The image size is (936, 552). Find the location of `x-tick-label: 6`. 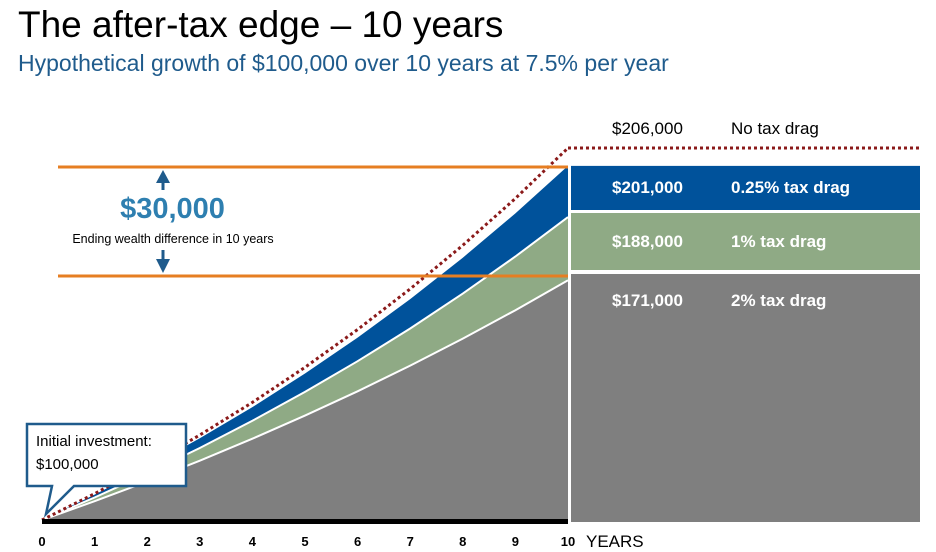

x-tick-label: 6 is located at coordinates (357, 541).